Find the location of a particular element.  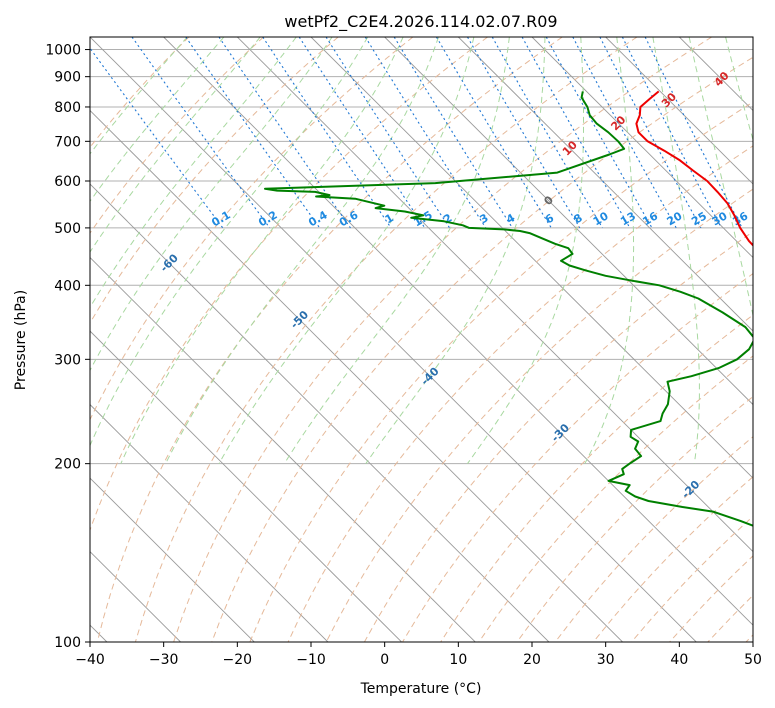

x-tick-label: 50 is located at coordinates (753, 660).